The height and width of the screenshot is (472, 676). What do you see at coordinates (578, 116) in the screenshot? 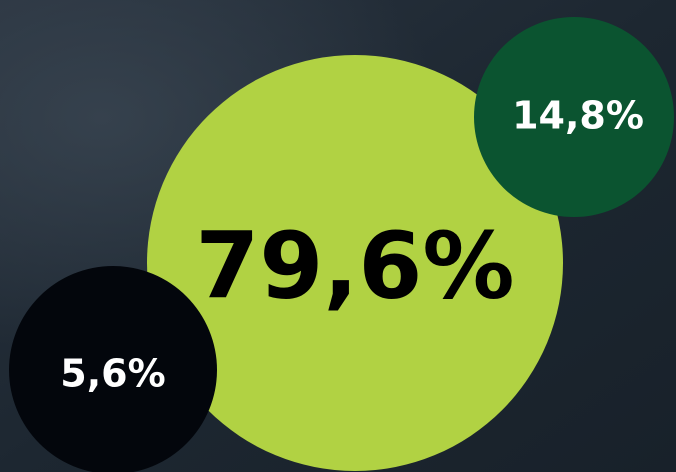
I see `green-circle-label: 14,8%` at bounding box center [578, 116].